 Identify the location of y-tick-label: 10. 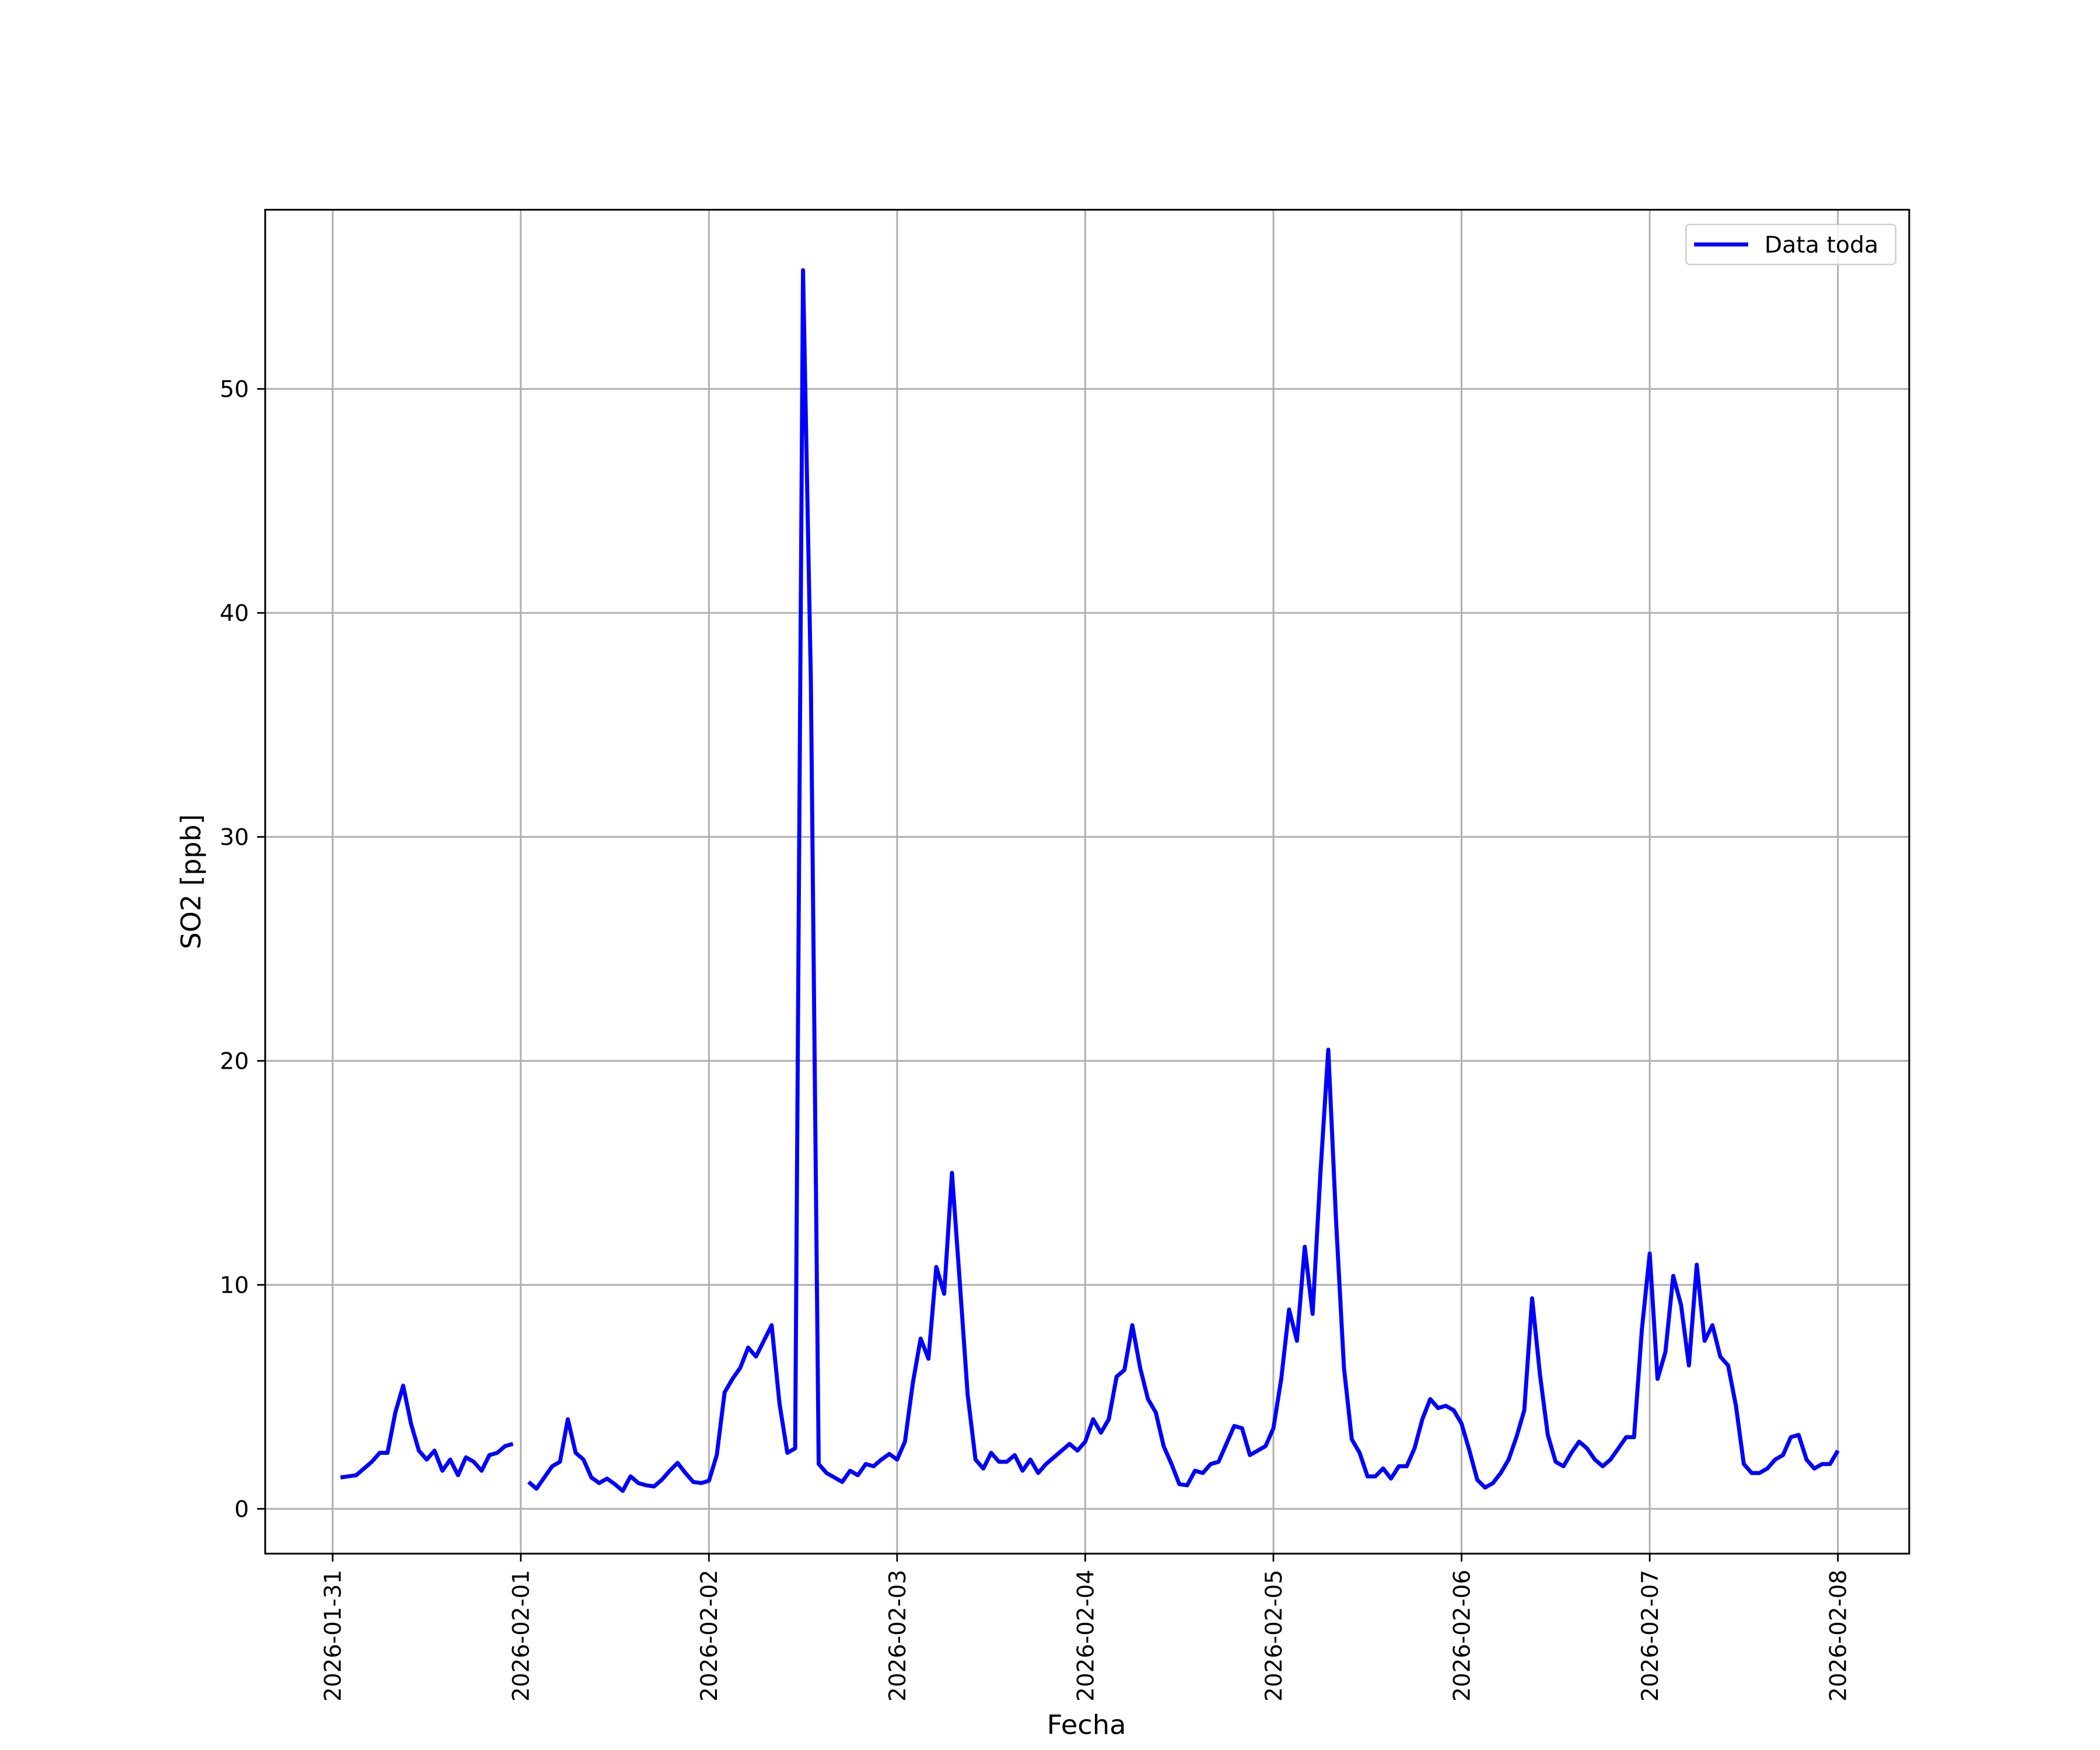
(235, 1286).